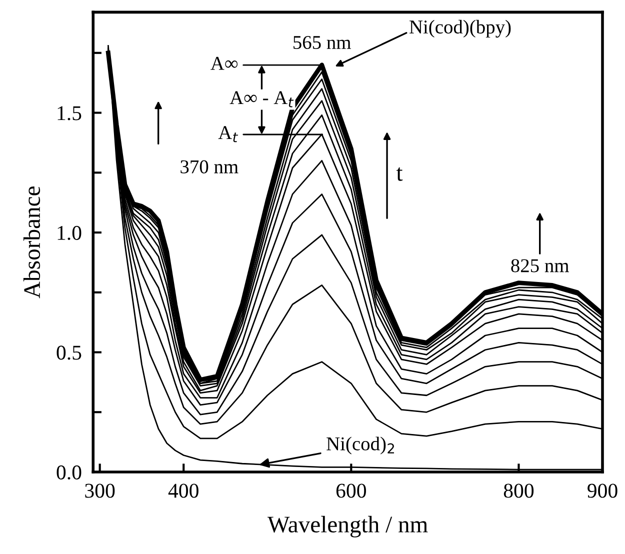  I want to click on annotation: Ni(cod)(bpy), so click(460, 29).